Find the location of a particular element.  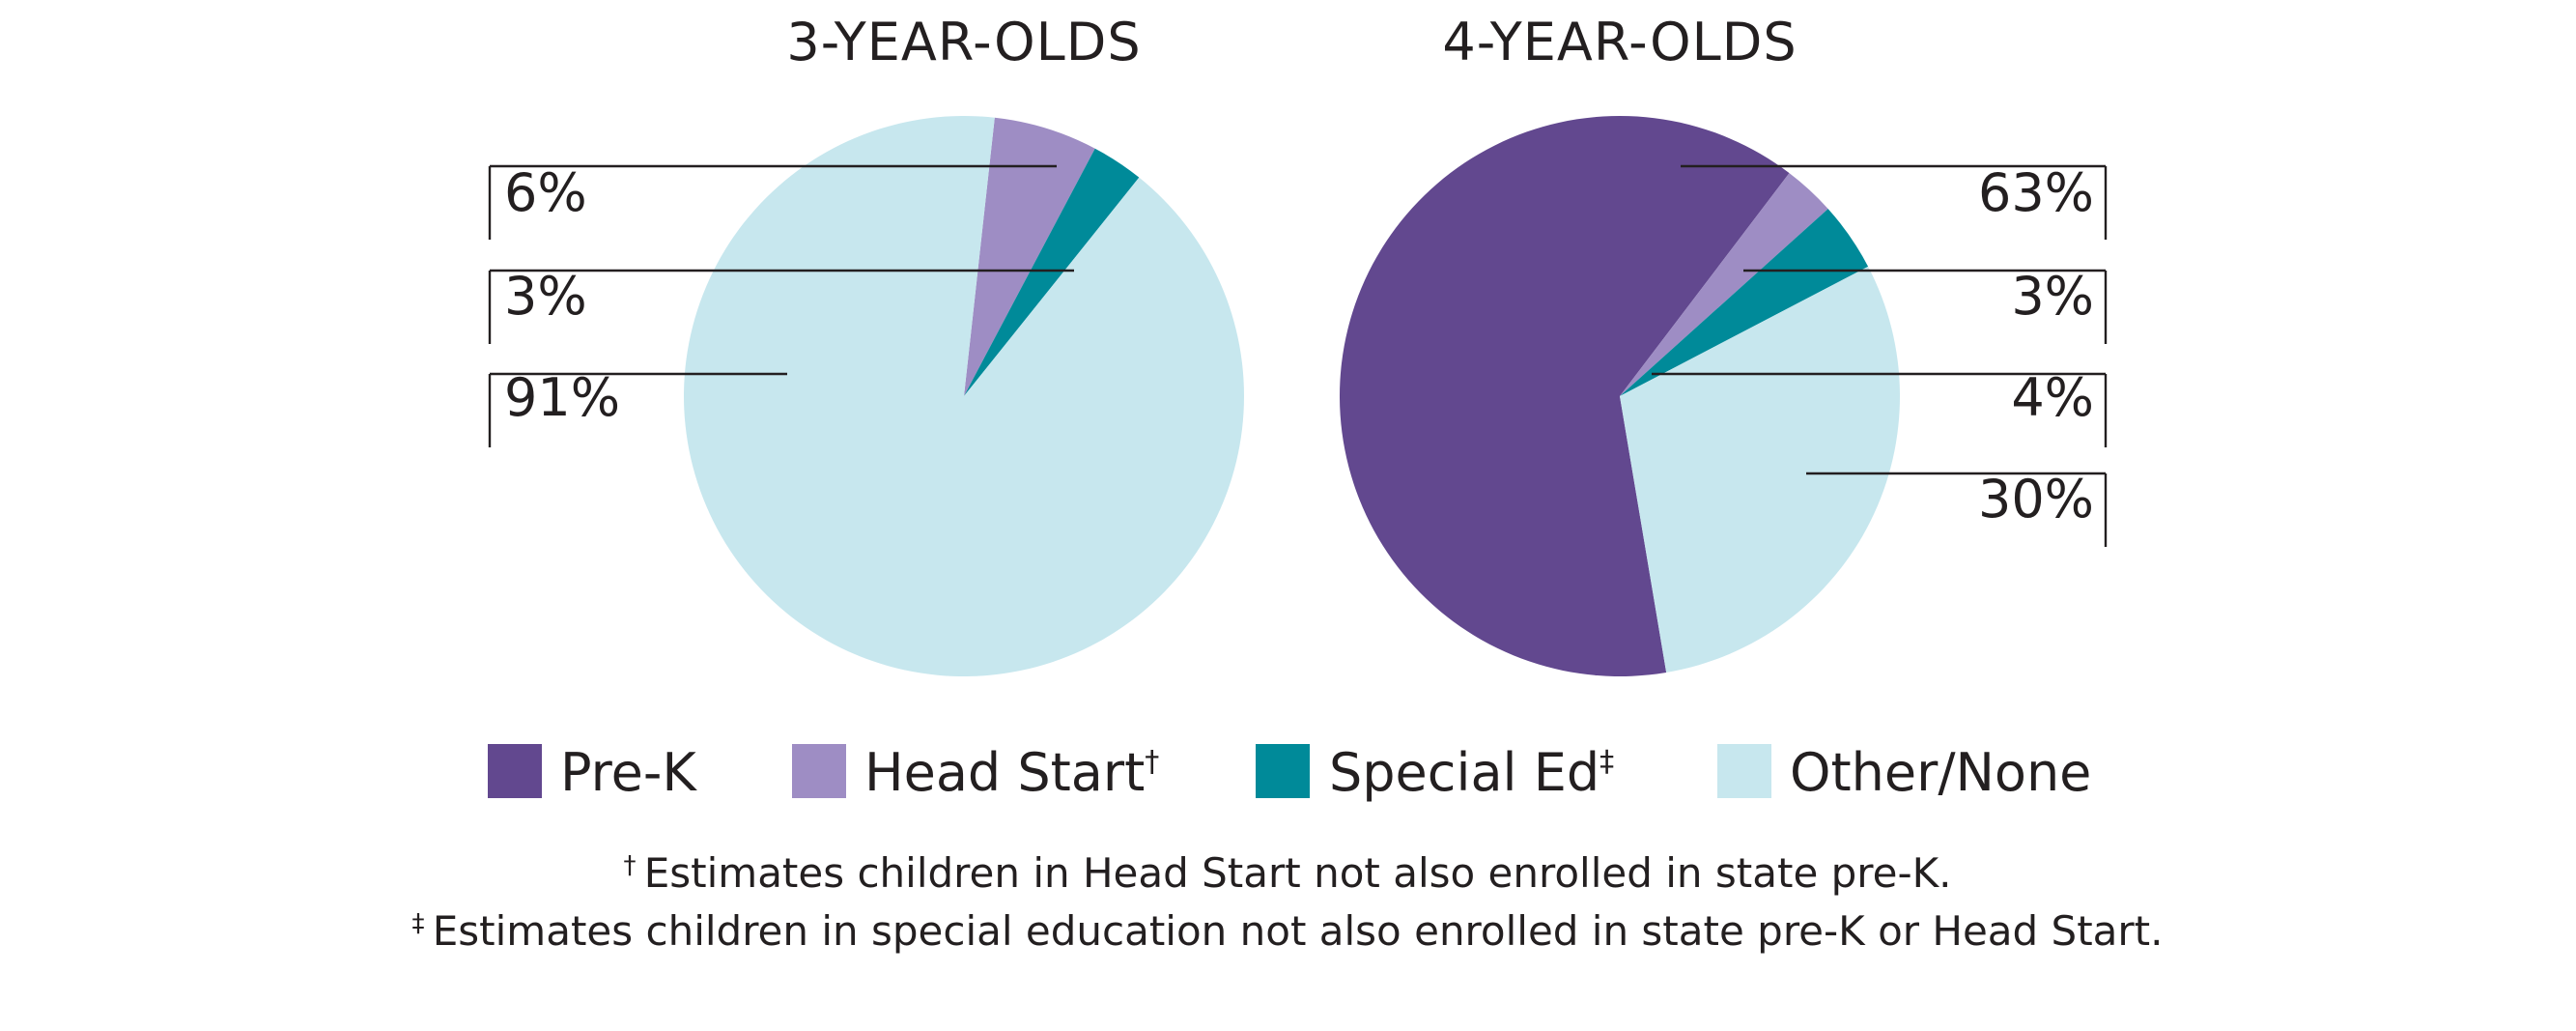

footnote-mark: † is located at coordinates (633, 866).